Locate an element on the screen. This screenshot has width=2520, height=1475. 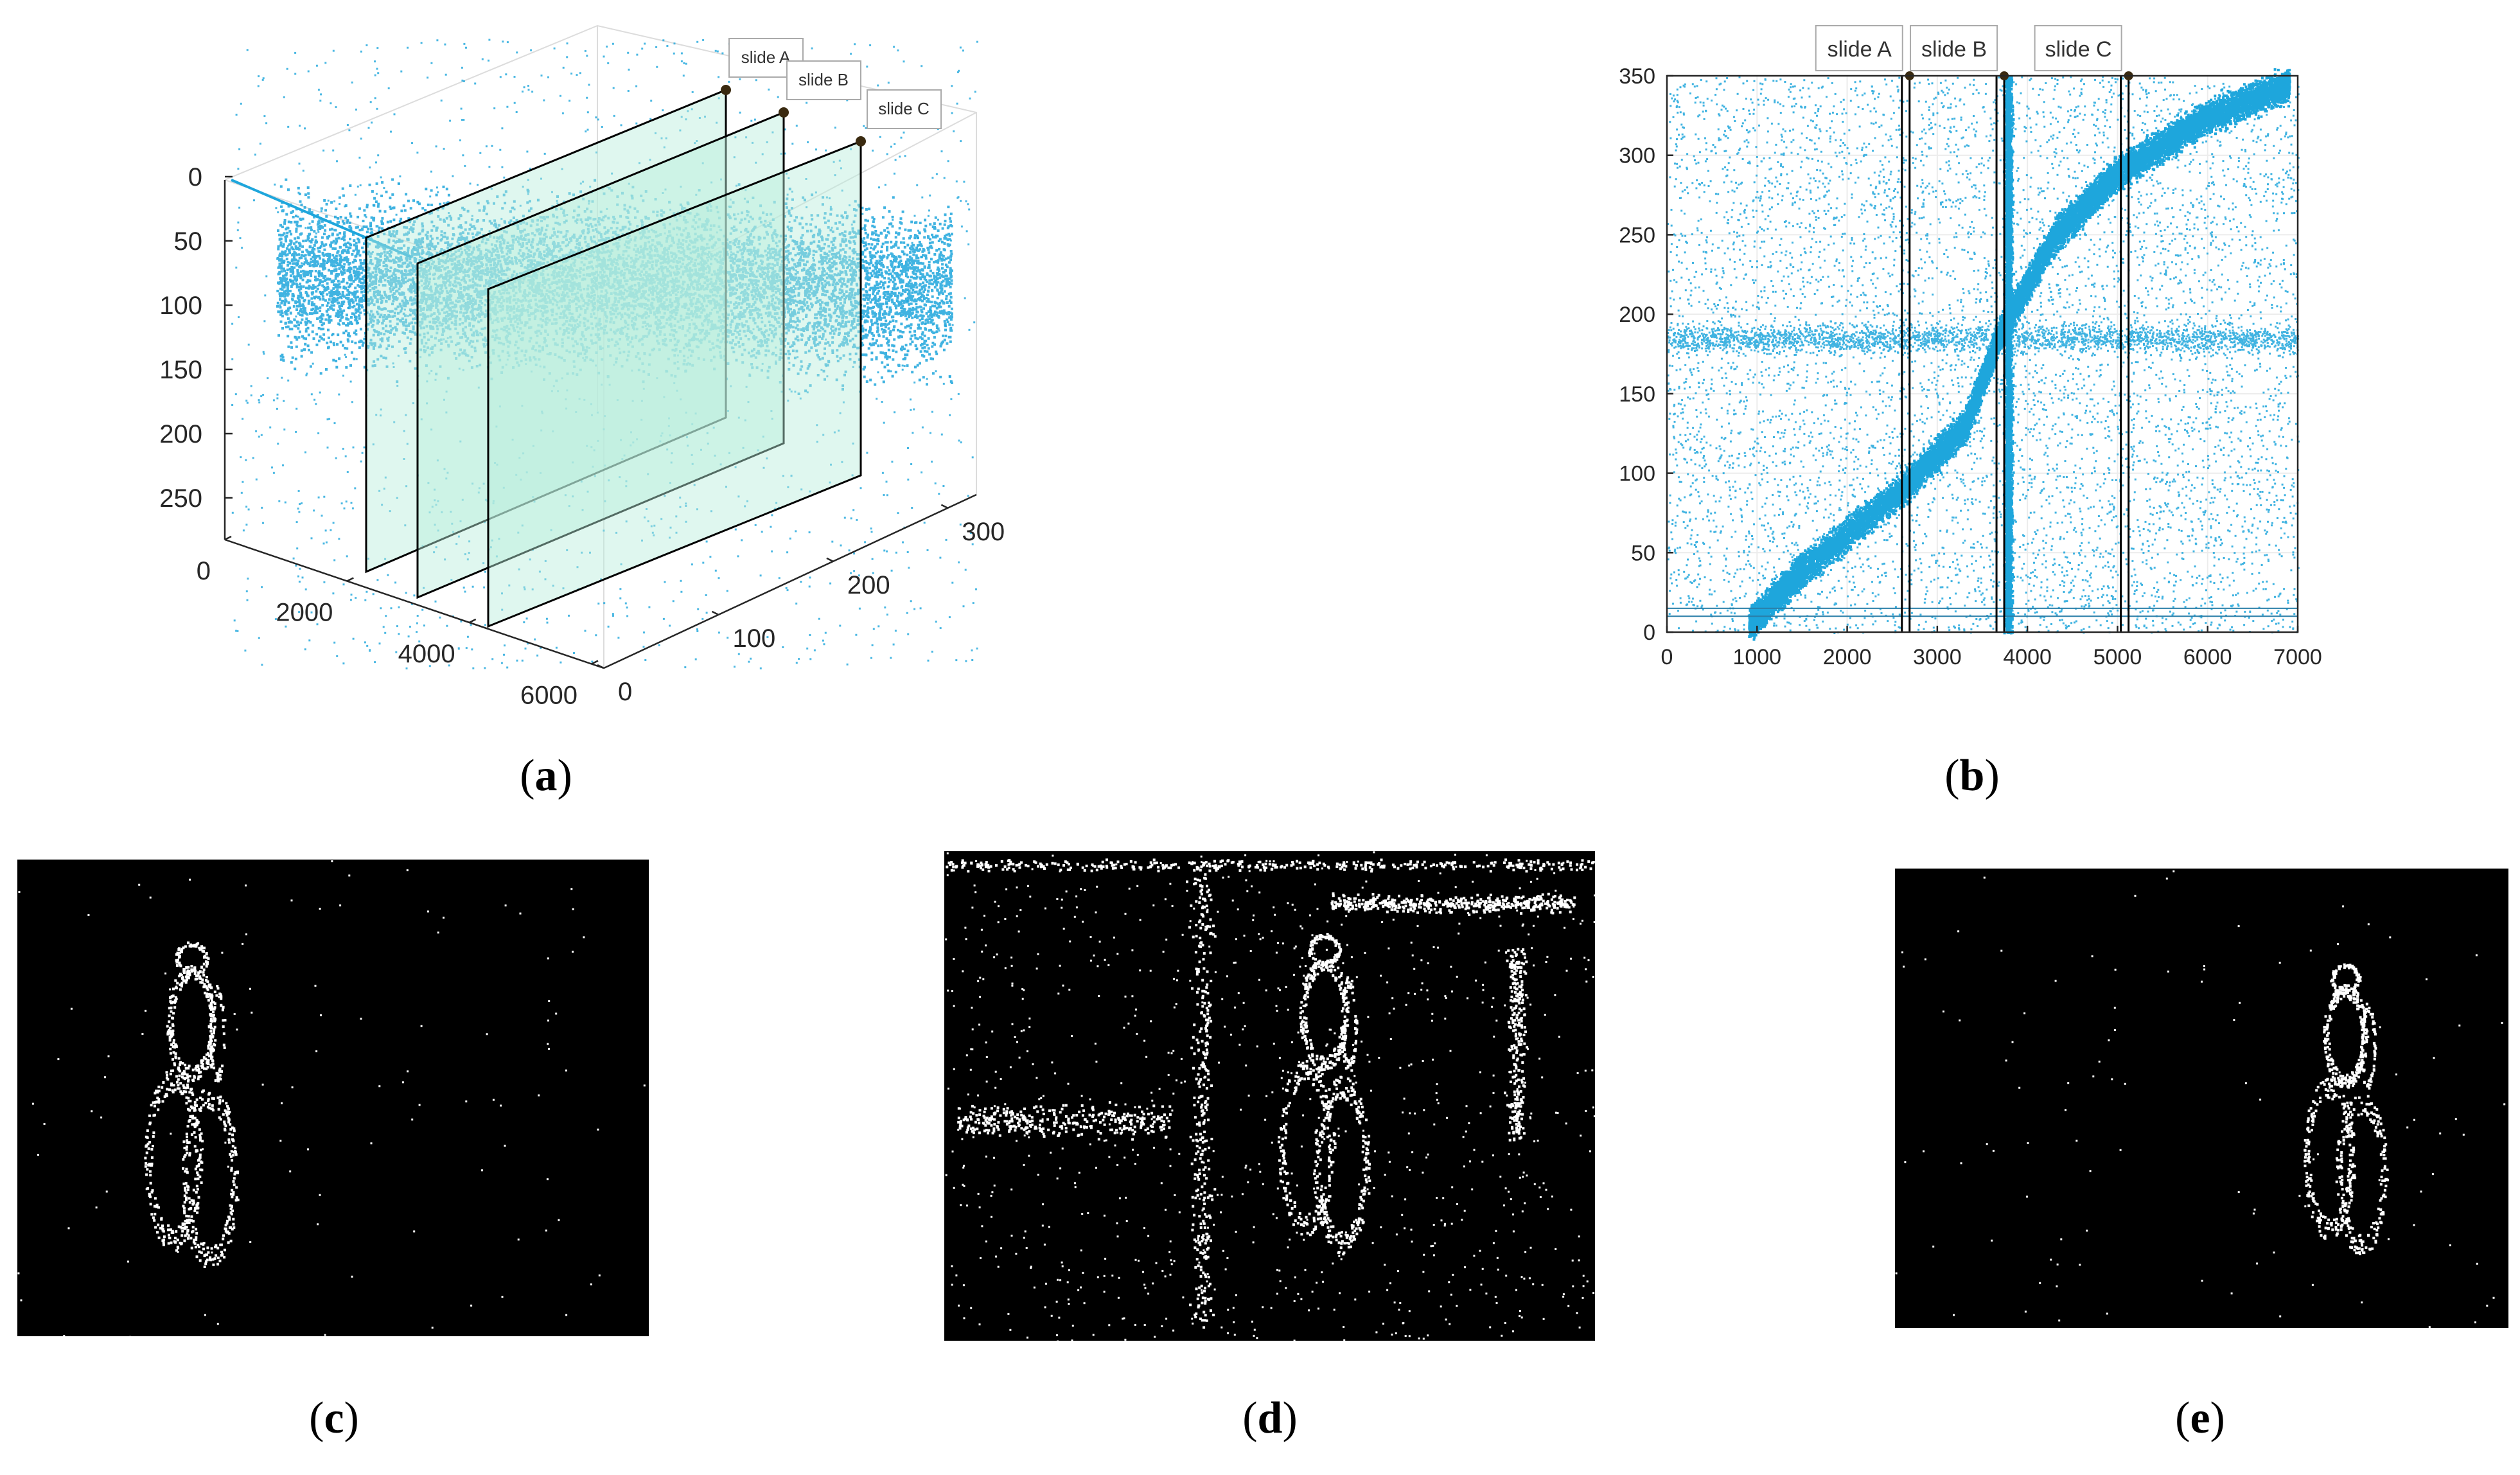
z-tick-label: 200 is located at coordinates (180, 434).